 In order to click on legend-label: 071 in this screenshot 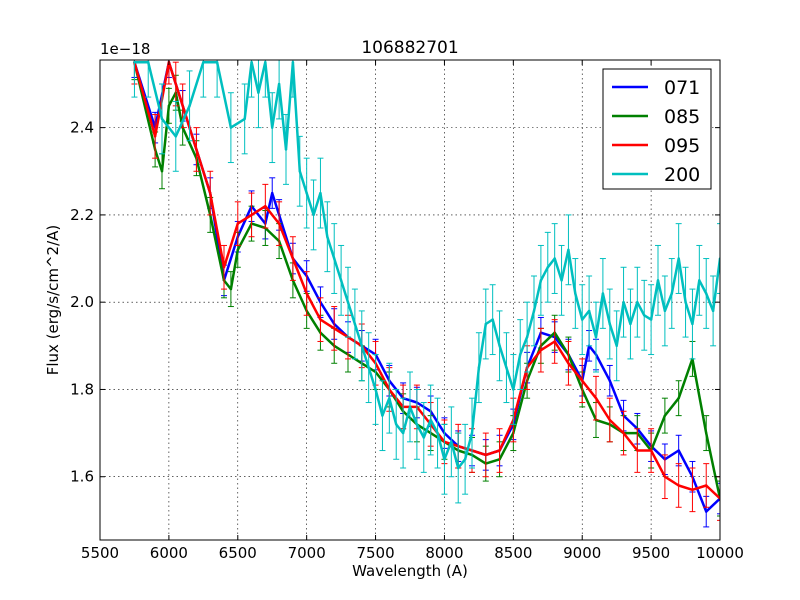, I will do `click(682, 88)`.